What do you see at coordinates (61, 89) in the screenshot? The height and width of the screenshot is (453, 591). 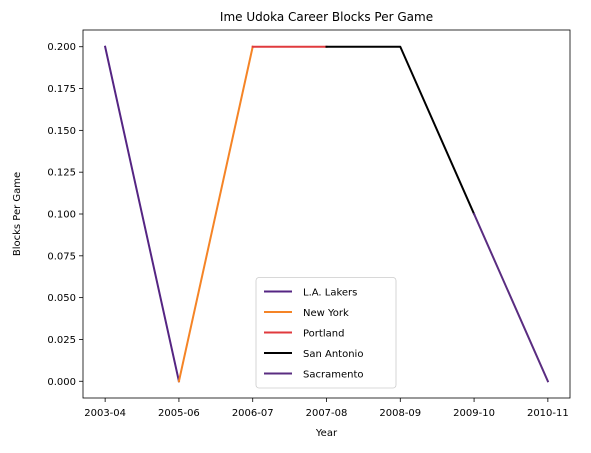 I see `y-tick-label: 0.175` at bounding box center [61, 89].